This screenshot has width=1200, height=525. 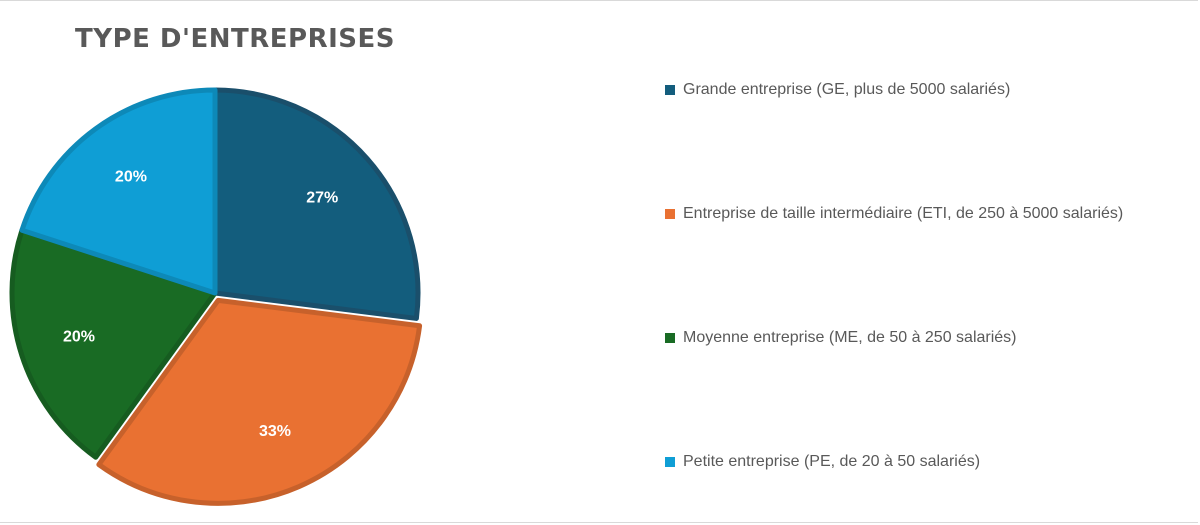 What do you see at coordinates (275, 431) in the screenshot?
I see `data-label-2: 33%` at bounding box center [275, 431].